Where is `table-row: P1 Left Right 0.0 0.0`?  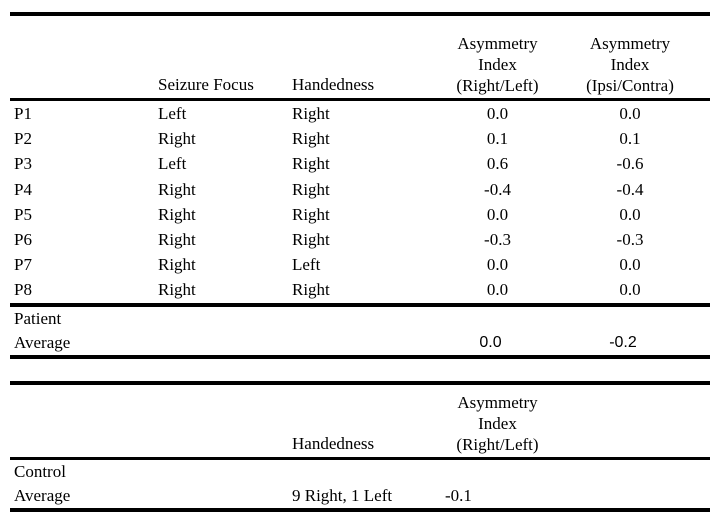 table-row: P1 Left Right 0.0 0.0 is located at coordinates (360, 113).